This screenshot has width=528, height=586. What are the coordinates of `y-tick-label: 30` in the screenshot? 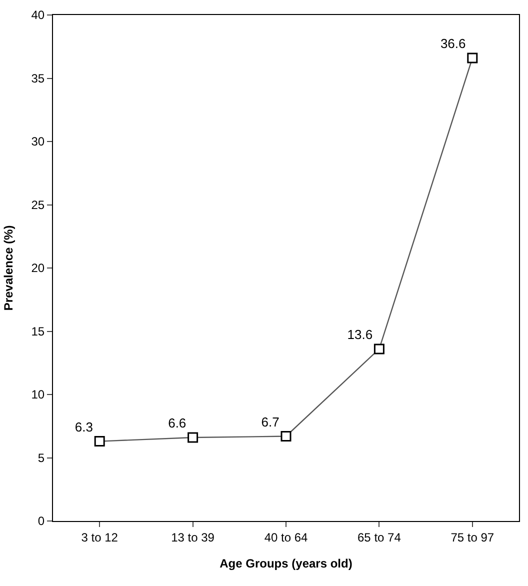 It's located at (38, 141).